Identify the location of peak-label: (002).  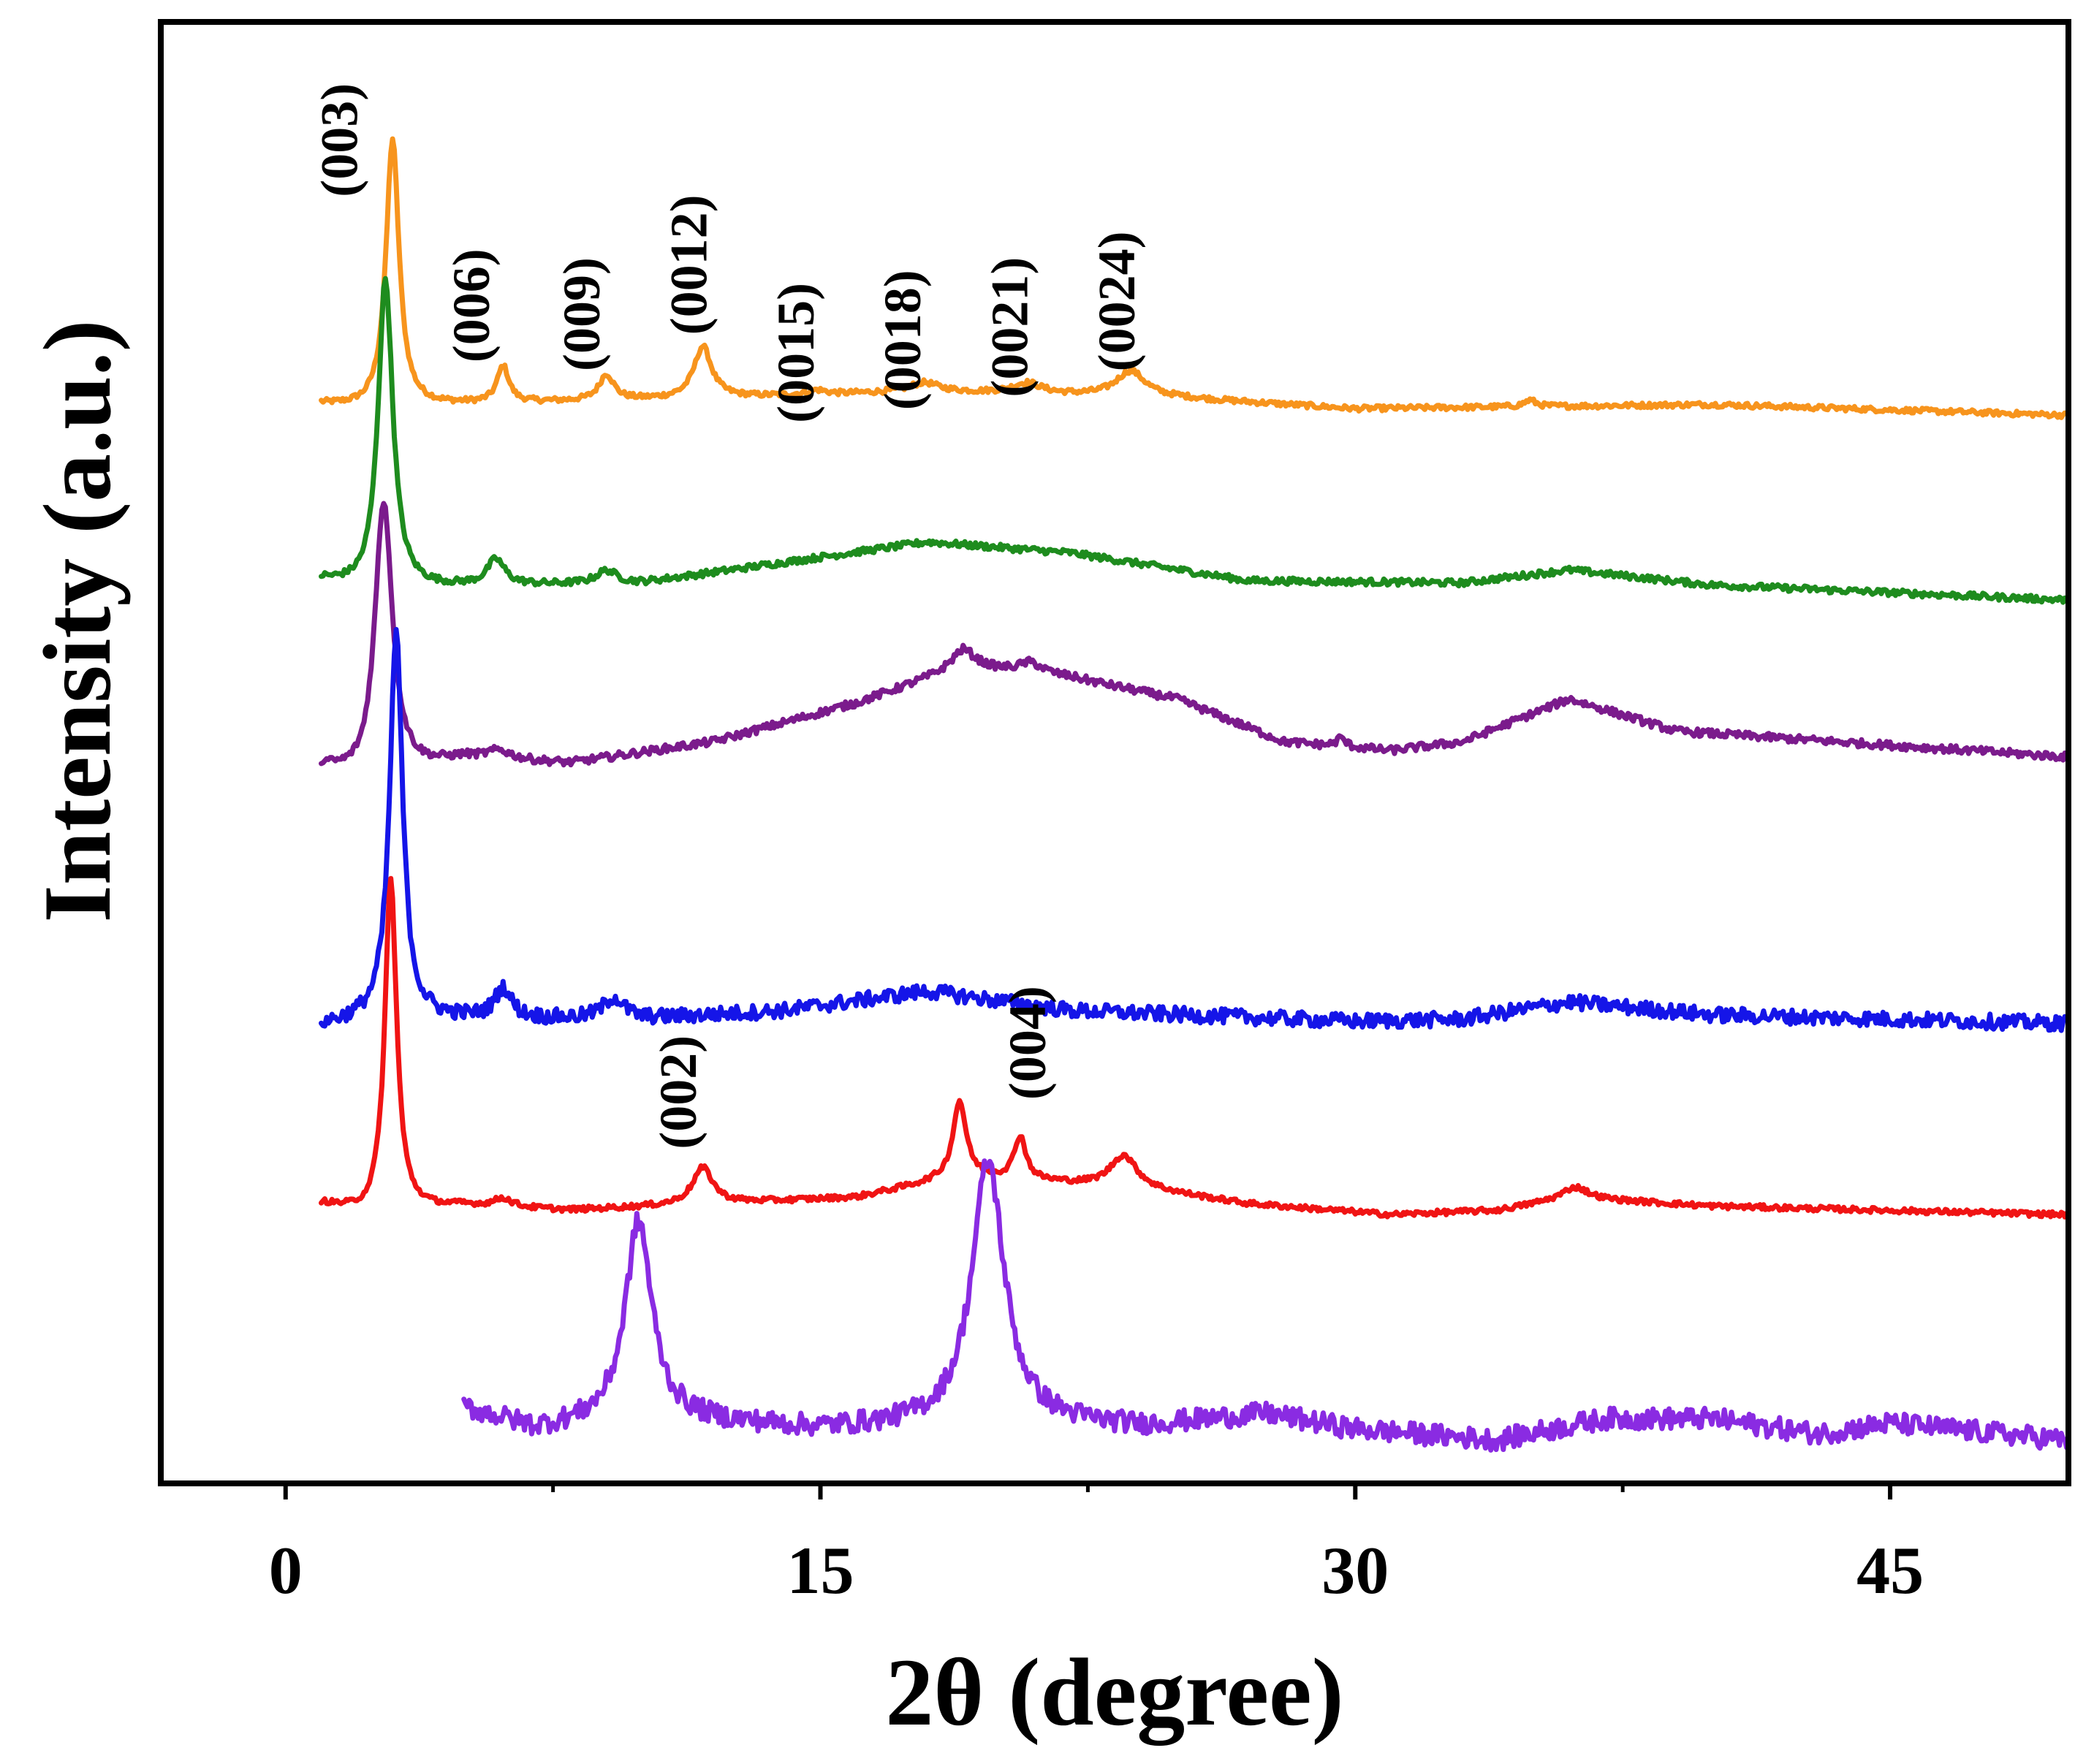
(678, 1092).